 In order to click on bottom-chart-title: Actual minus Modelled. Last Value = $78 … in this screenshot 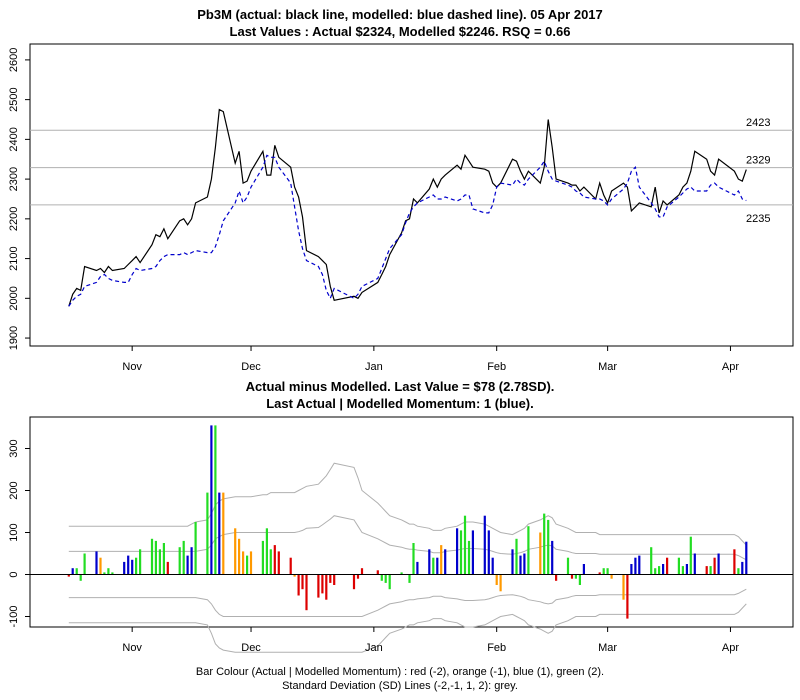, I will do `click(400, 386)`.